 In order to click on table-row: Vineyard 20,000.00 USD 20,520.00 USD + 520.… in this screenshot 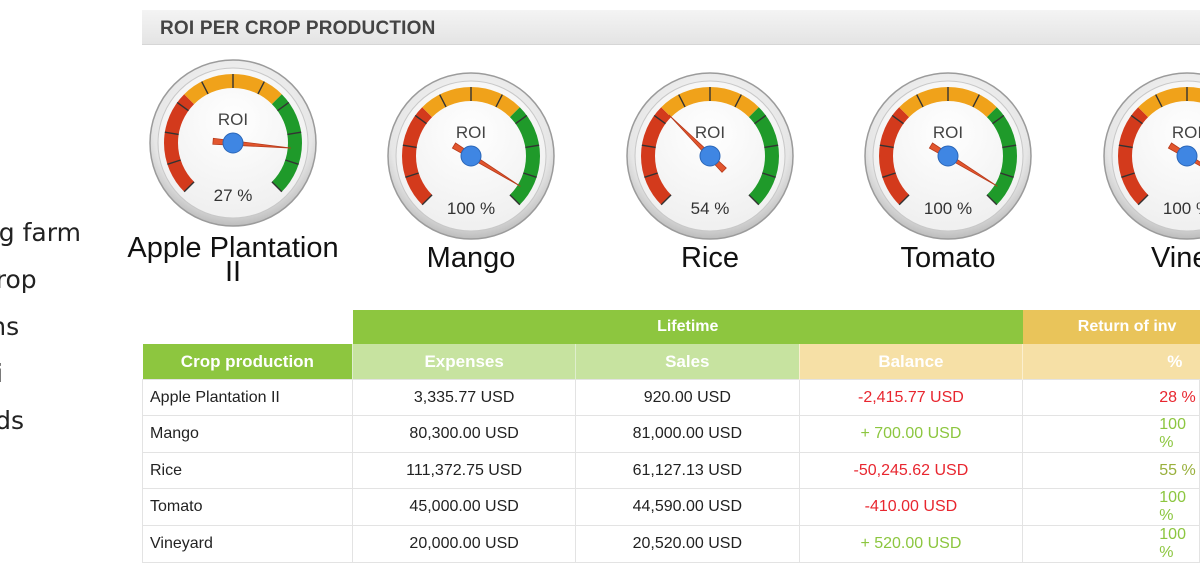, I will do `click(670, 544)`.